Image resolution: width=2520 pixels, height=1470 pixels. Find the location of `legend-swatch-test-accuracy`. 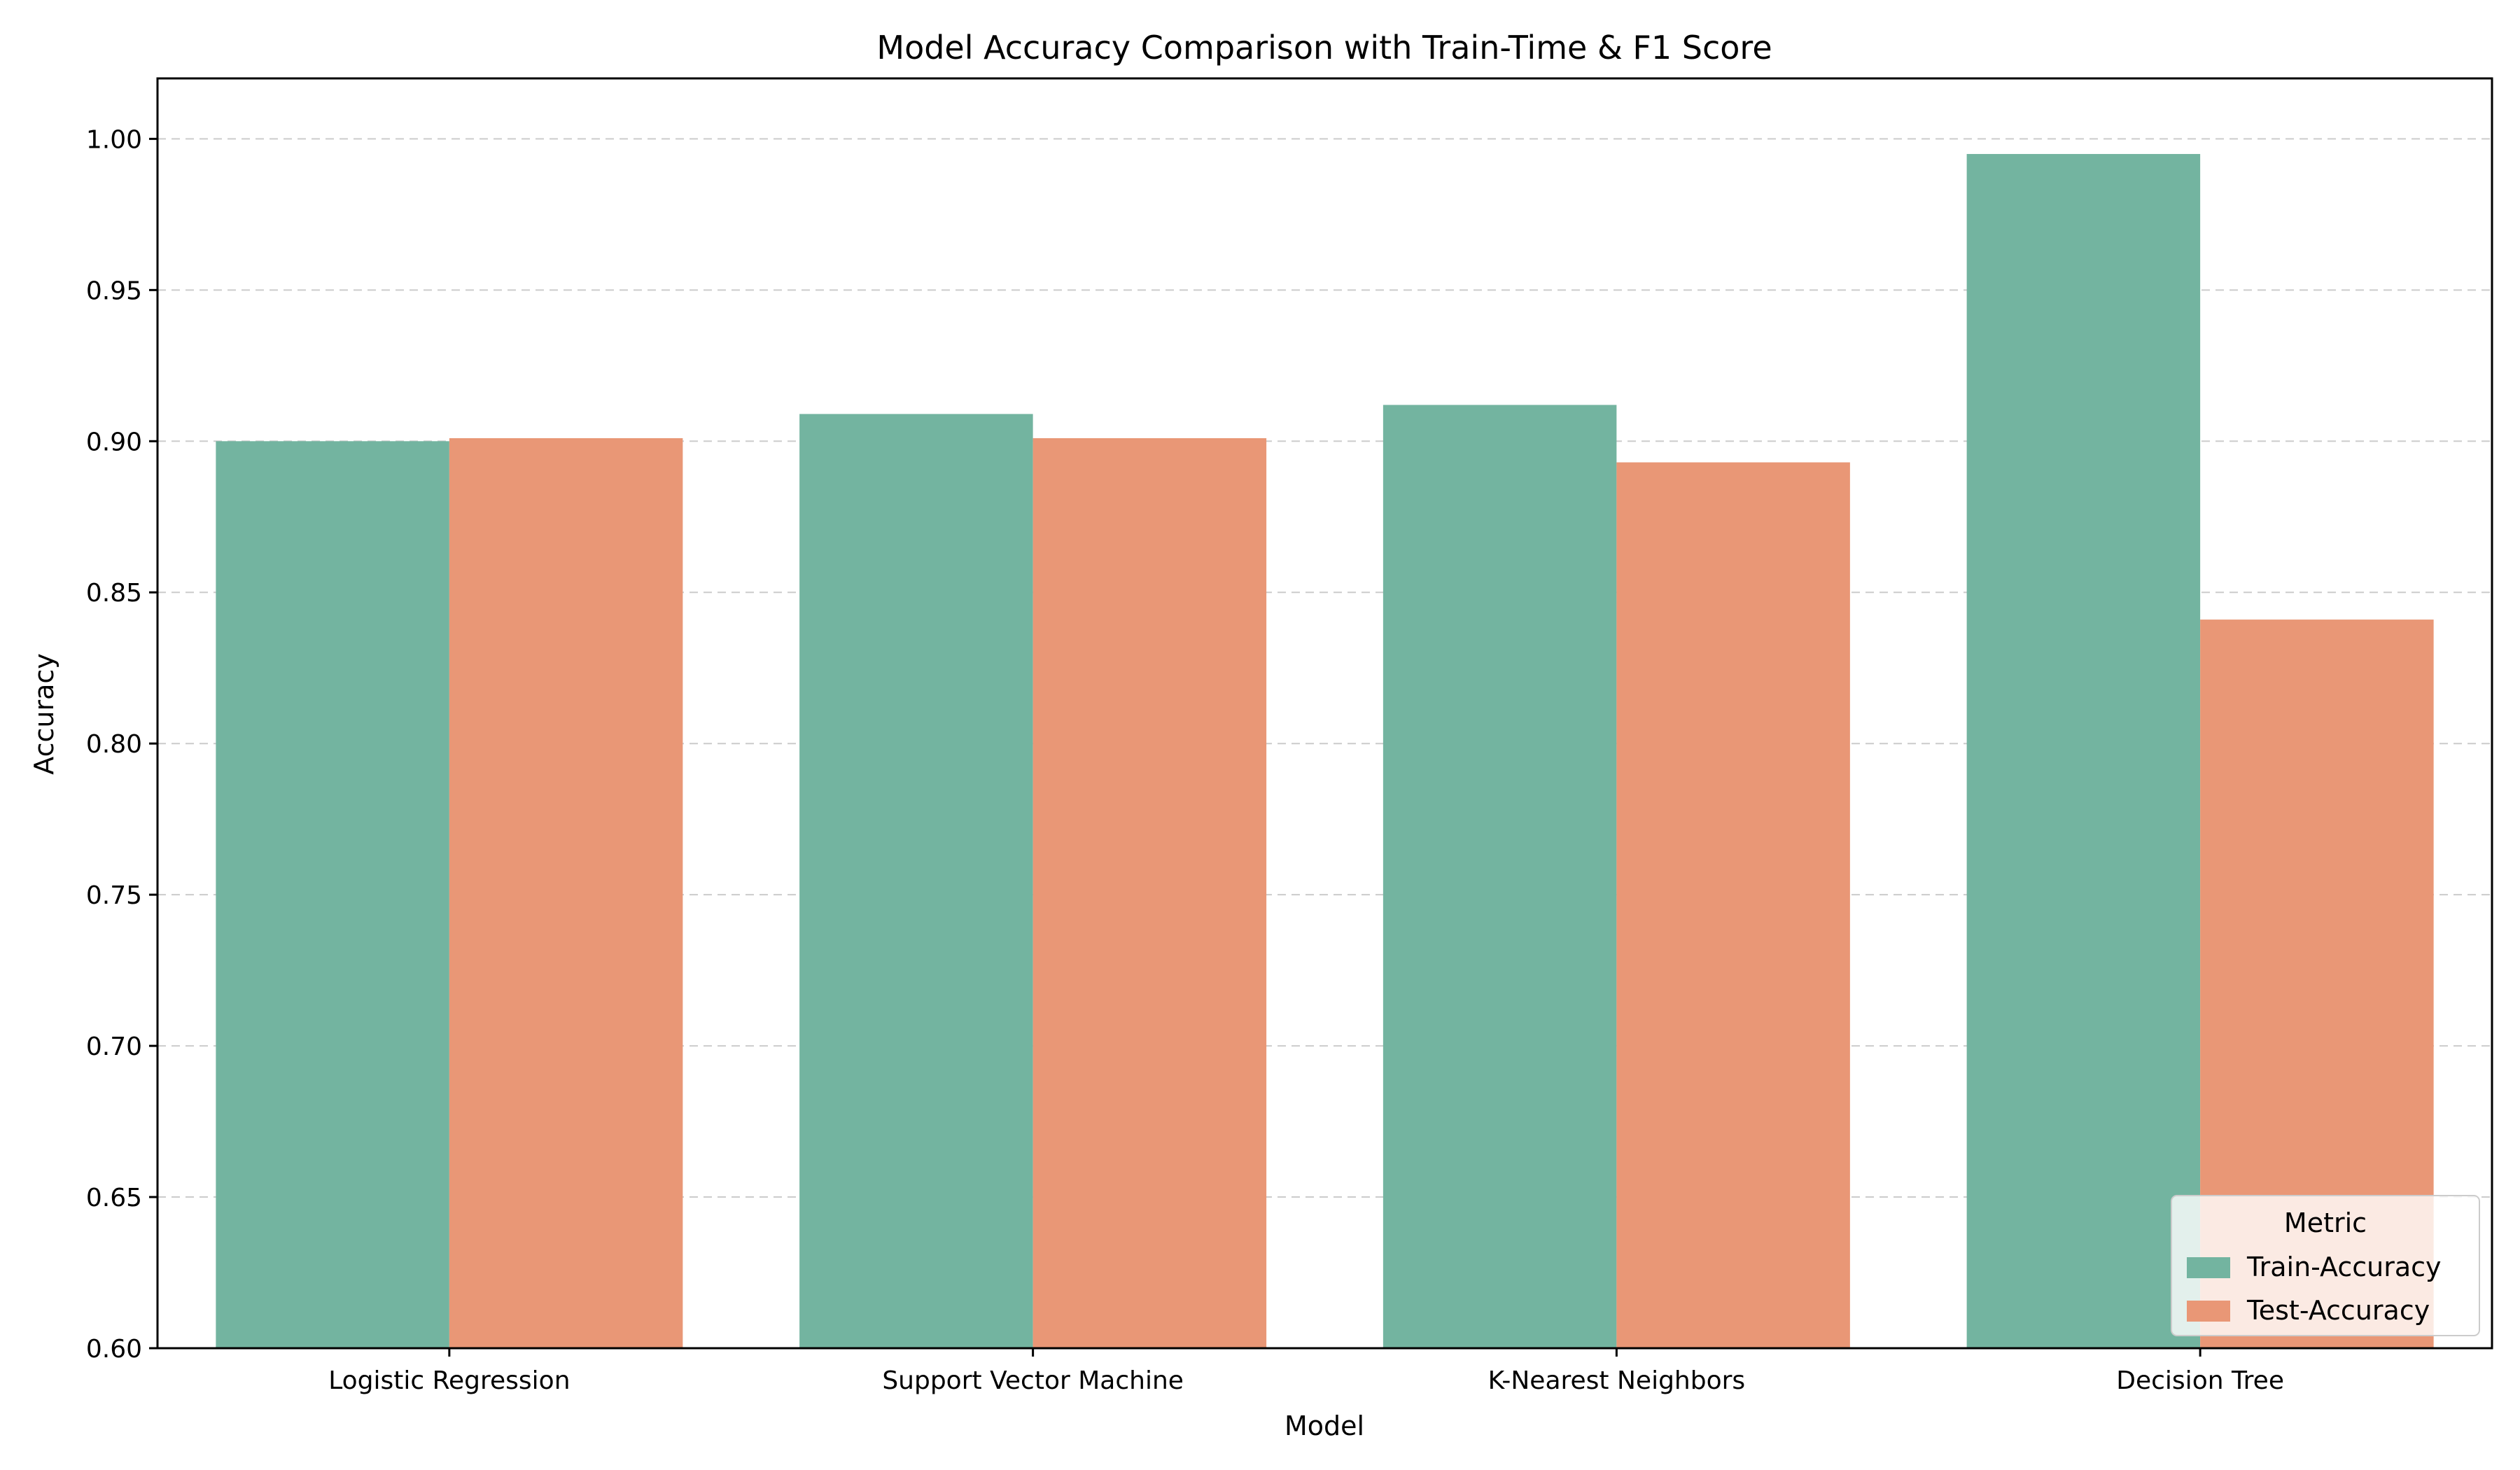

legend-swatch-test-accuracy is located at coordinates (2208, 1311).